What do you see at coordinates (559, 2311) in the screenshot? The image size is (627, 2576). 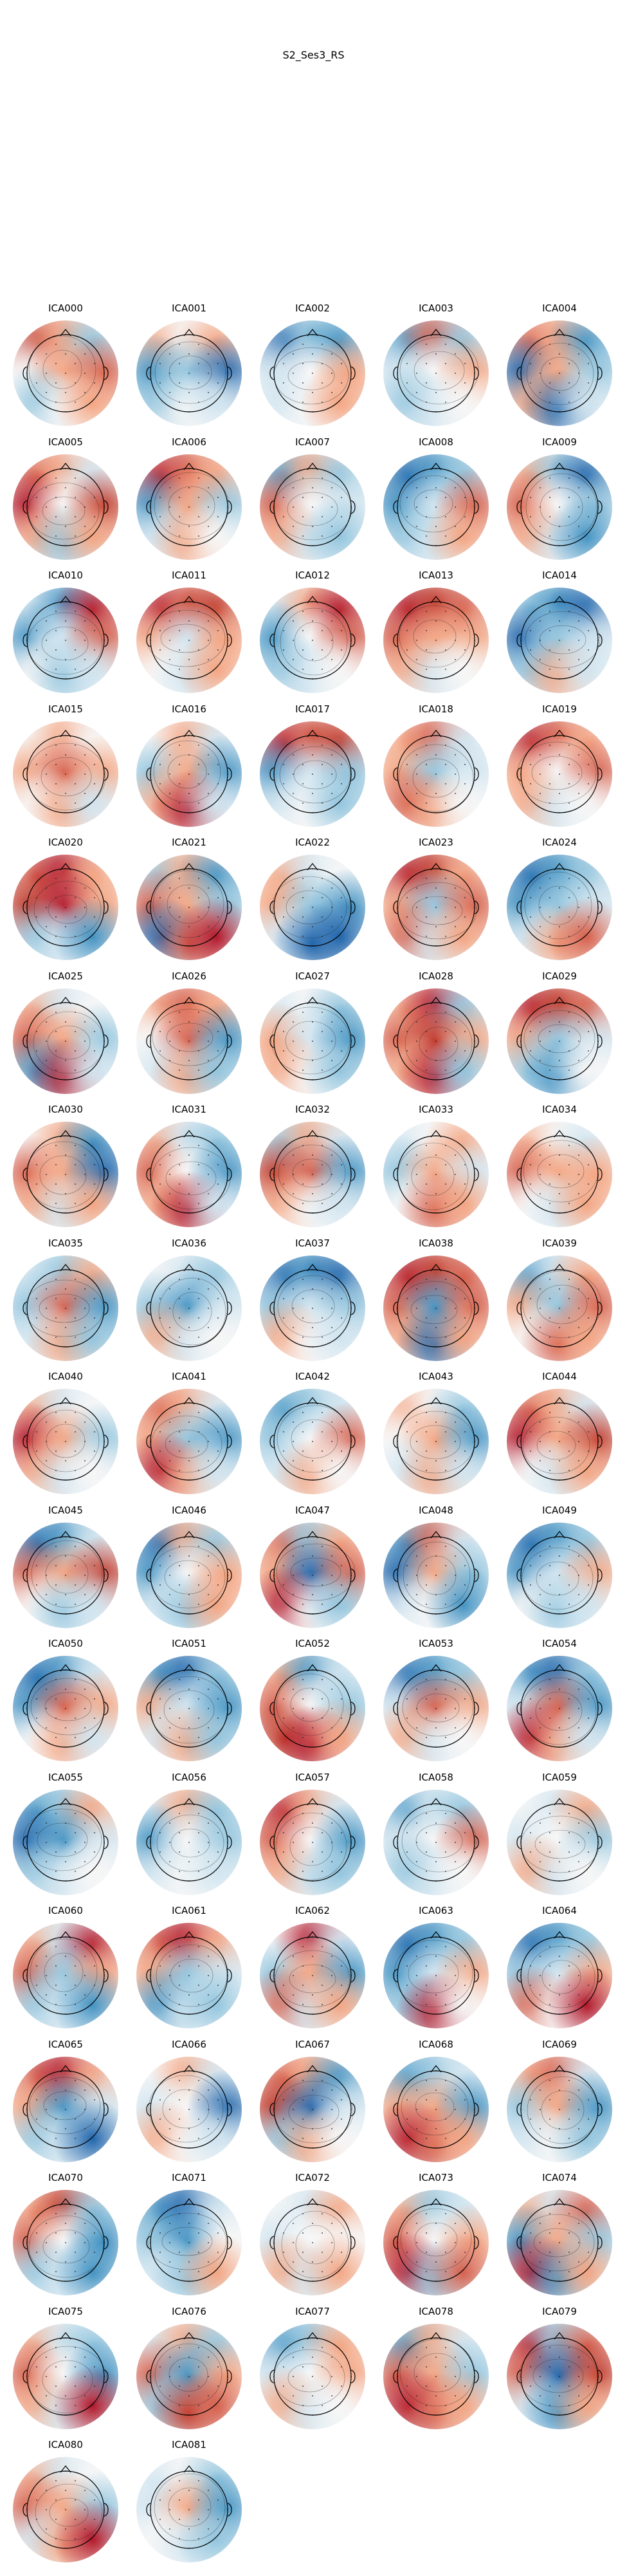 I see `component-label: ICA079` at bounding box center [559, 2311].